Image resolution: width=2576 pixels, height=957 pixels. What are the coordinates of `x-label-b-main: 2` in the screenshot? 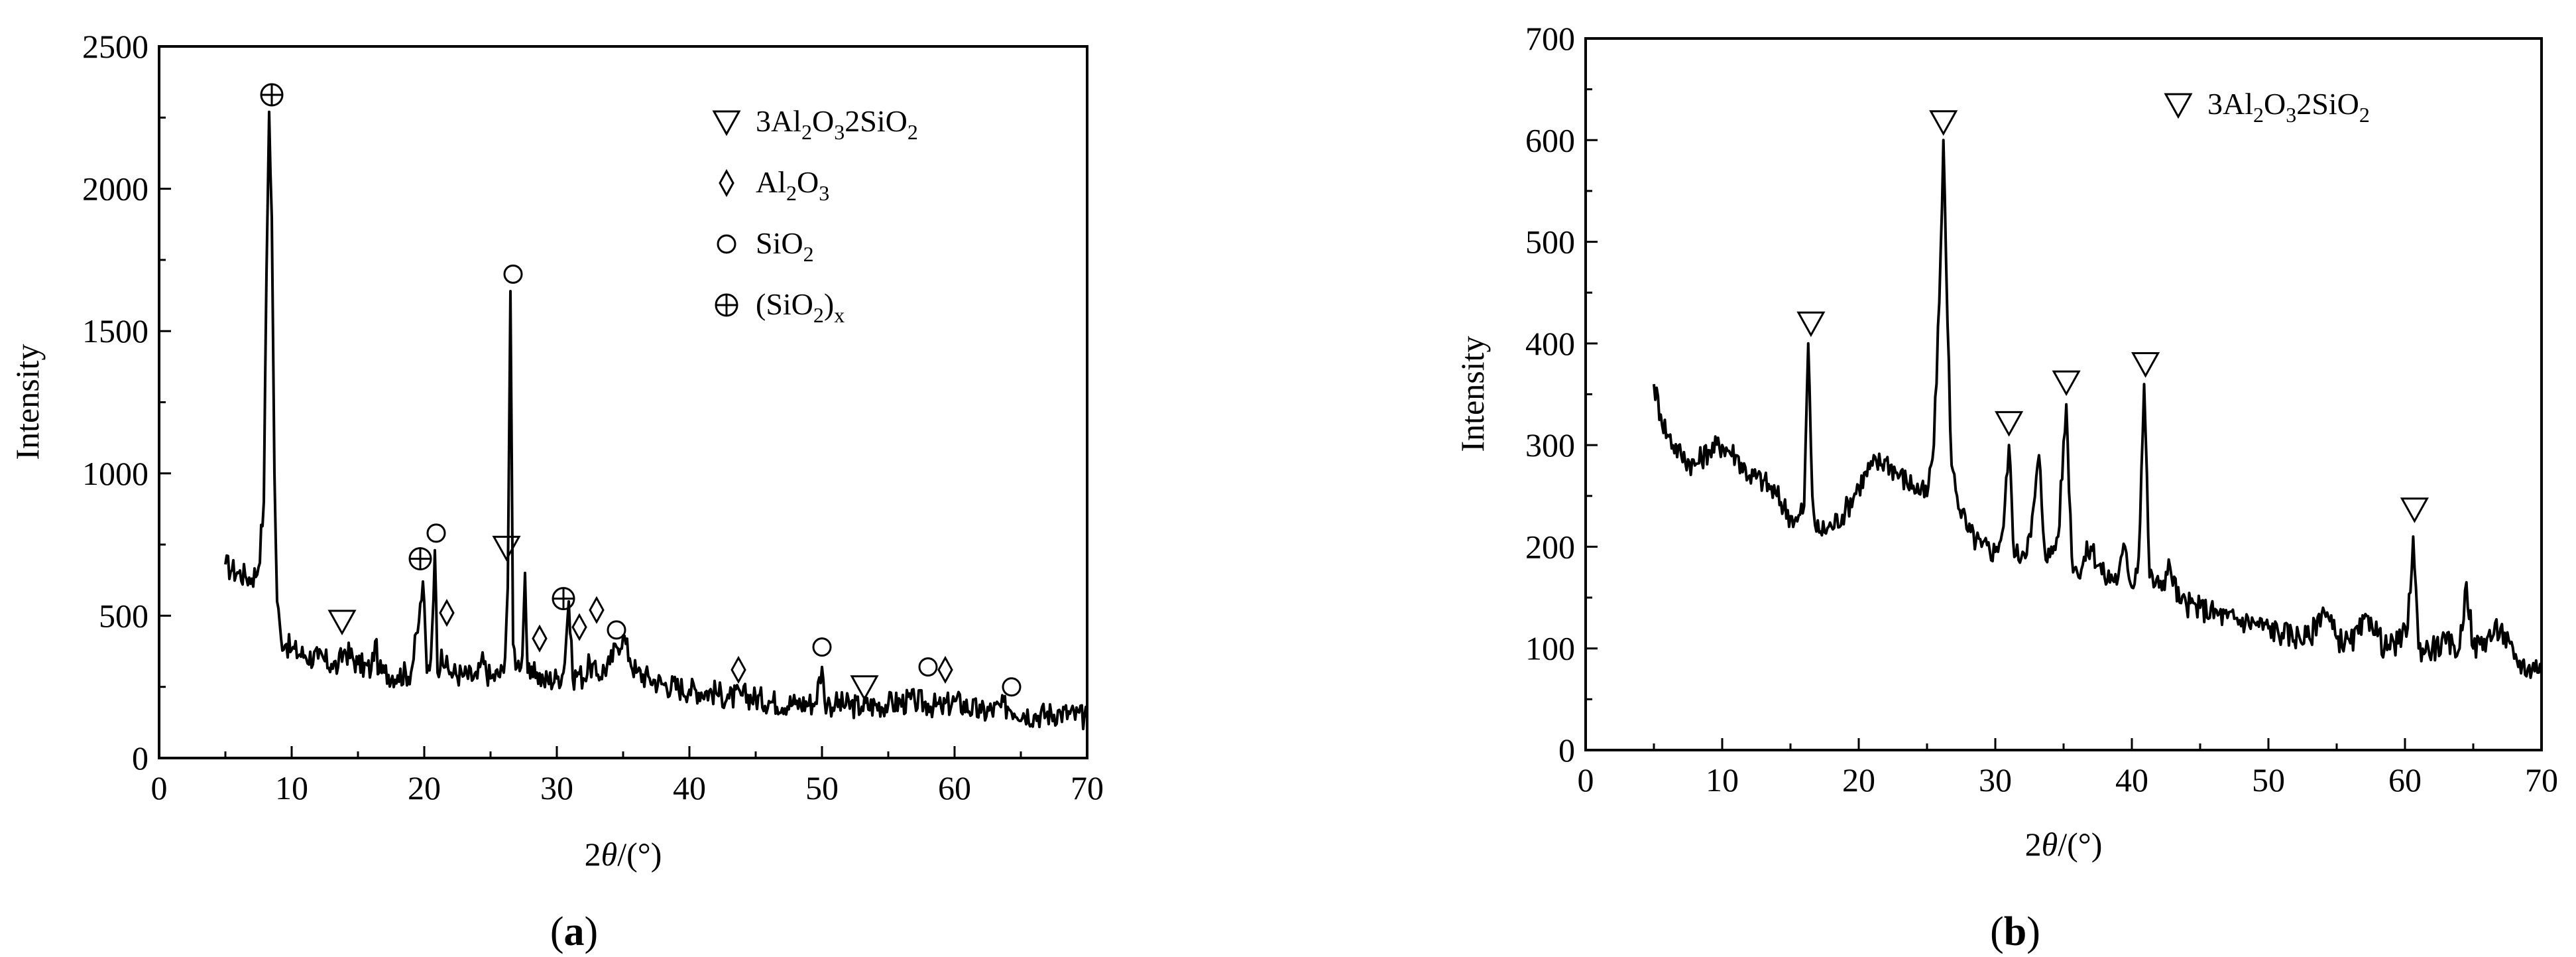 It's located at (2033, 844).